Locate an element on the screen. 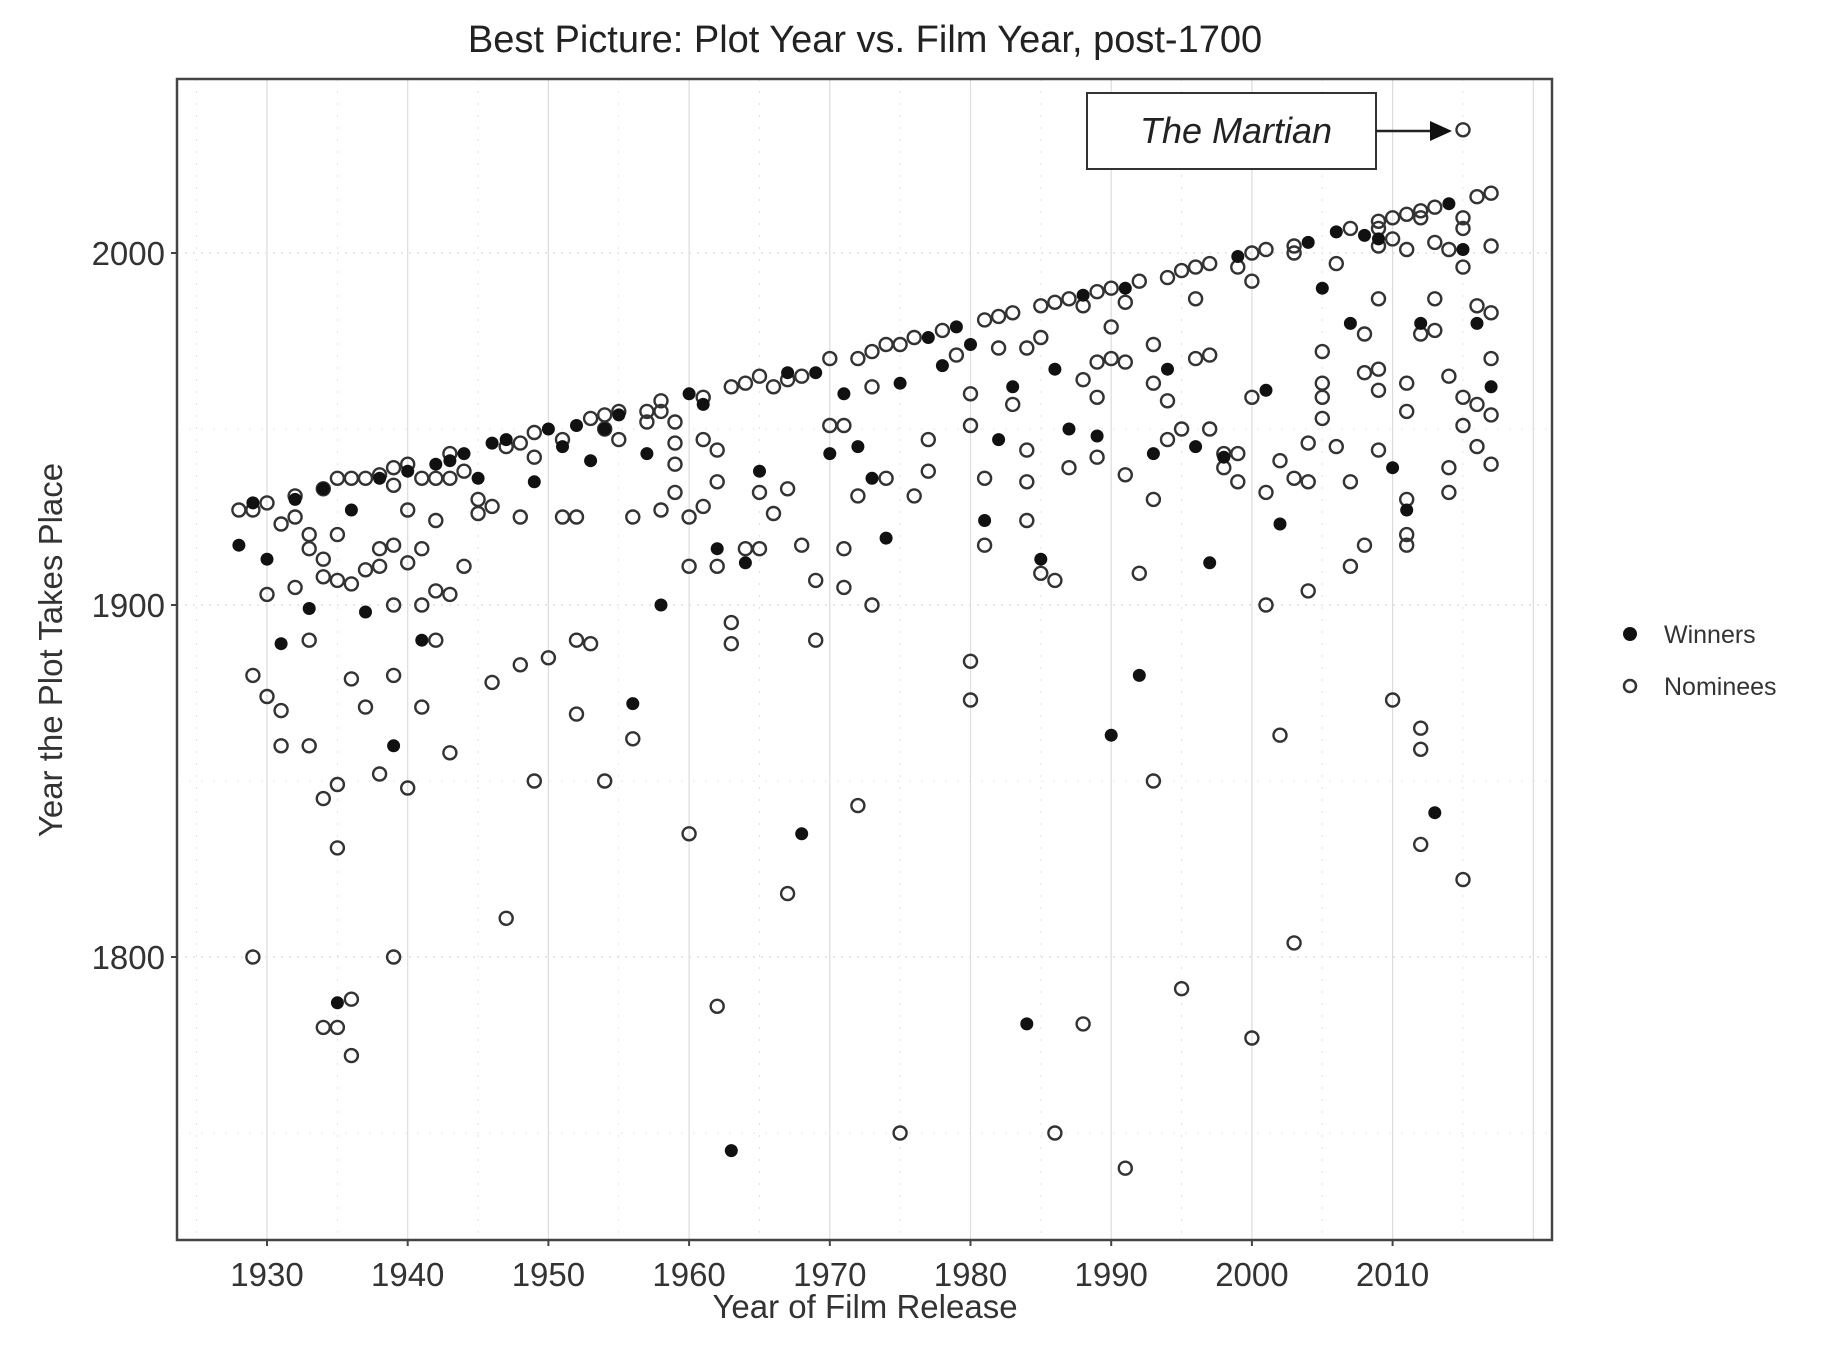 The width and height of the screenshot is (1830, 1354). x-tick-label: 1950 is located at coordinates (548, 1274).